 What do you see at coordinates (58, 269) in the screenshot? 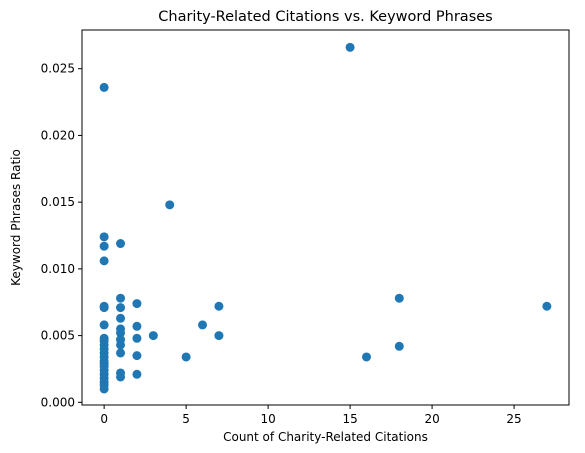
I see `y-tick-label: 0.010` at bounding box center [58, 269].